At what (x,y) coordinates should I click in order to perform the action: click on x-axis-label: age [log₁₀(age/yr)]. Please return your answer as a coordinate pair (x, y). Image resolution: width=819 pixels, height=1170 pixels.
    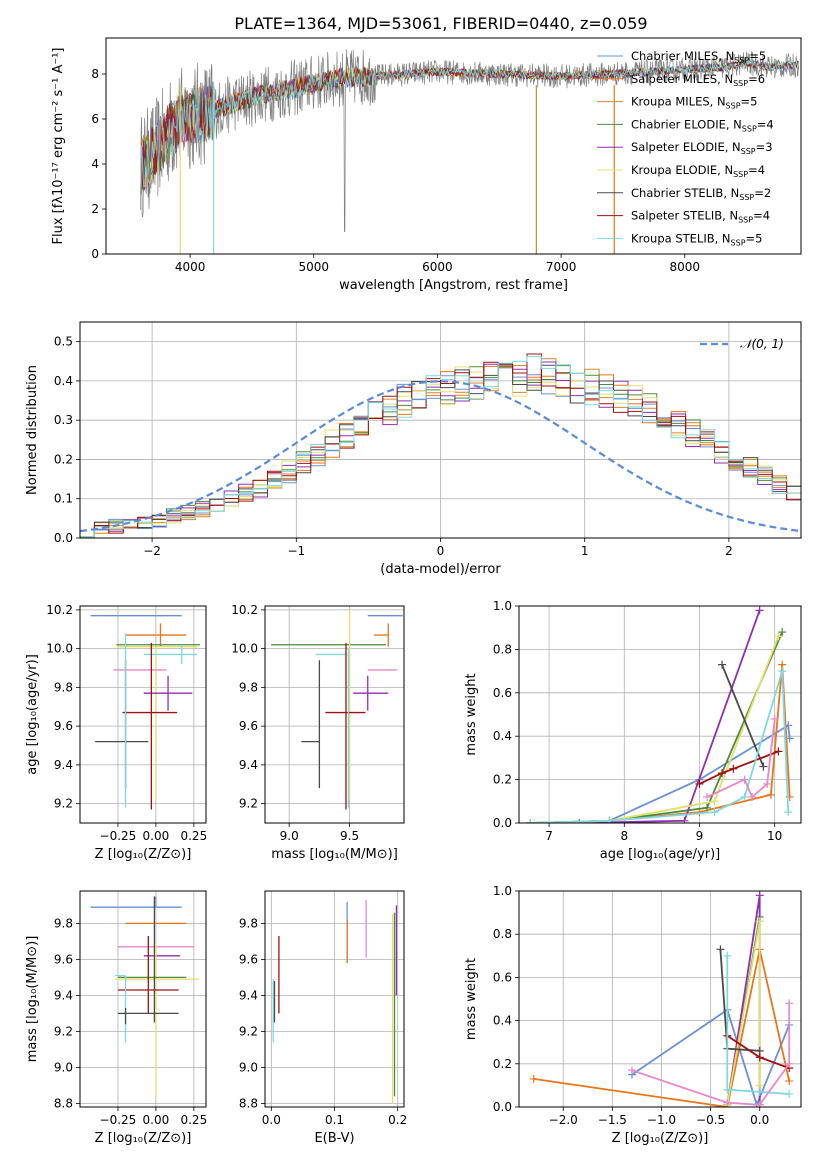
    Looking at the image, I should click on (660, 854).